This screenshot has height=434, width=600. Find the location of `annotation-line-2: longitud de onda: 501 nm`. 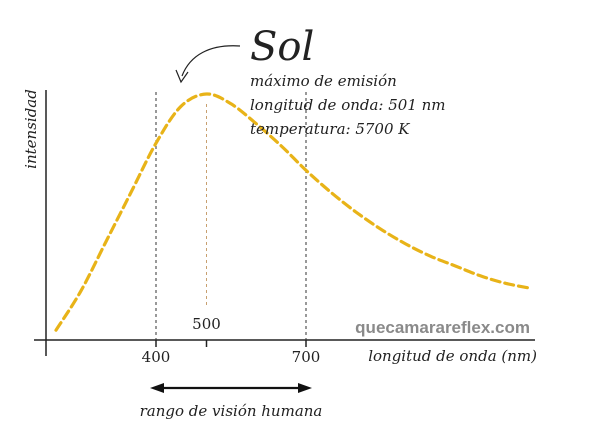

annotation-line-2: longitud de onda: 501 nm is located at coordinates (348, 105).